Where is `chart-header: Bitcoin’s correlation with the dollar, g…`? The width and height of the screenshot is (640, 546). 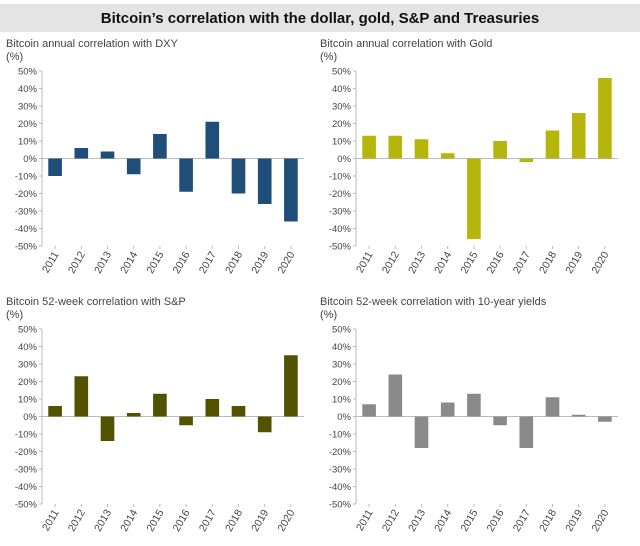 chart-header: Bitcoin’s correlation with the dollar, g… is located at coordinates (320, 18).